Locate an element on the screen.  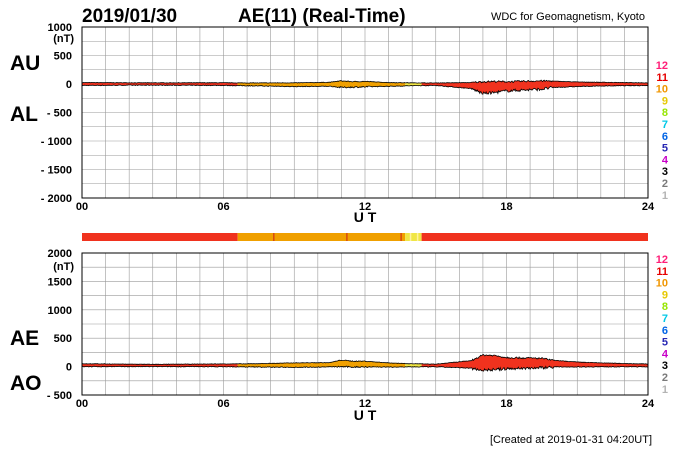
x-axis-title-bottom: U T is located at coordinates (365, 415).